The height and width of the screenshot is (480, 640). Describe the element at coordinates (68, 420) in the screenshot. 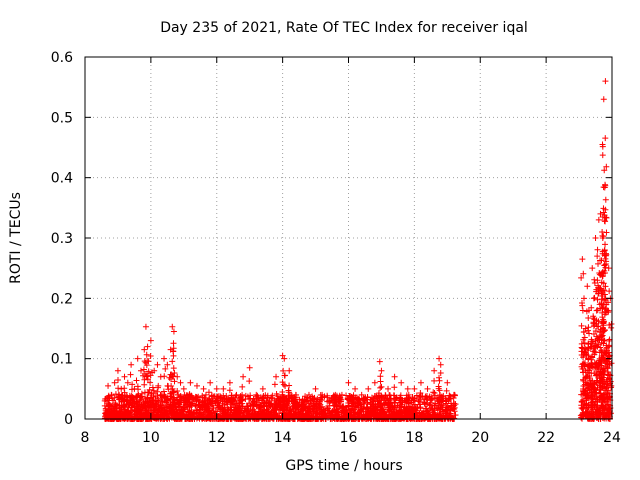

I see `y-tick-label: 0` at that location.